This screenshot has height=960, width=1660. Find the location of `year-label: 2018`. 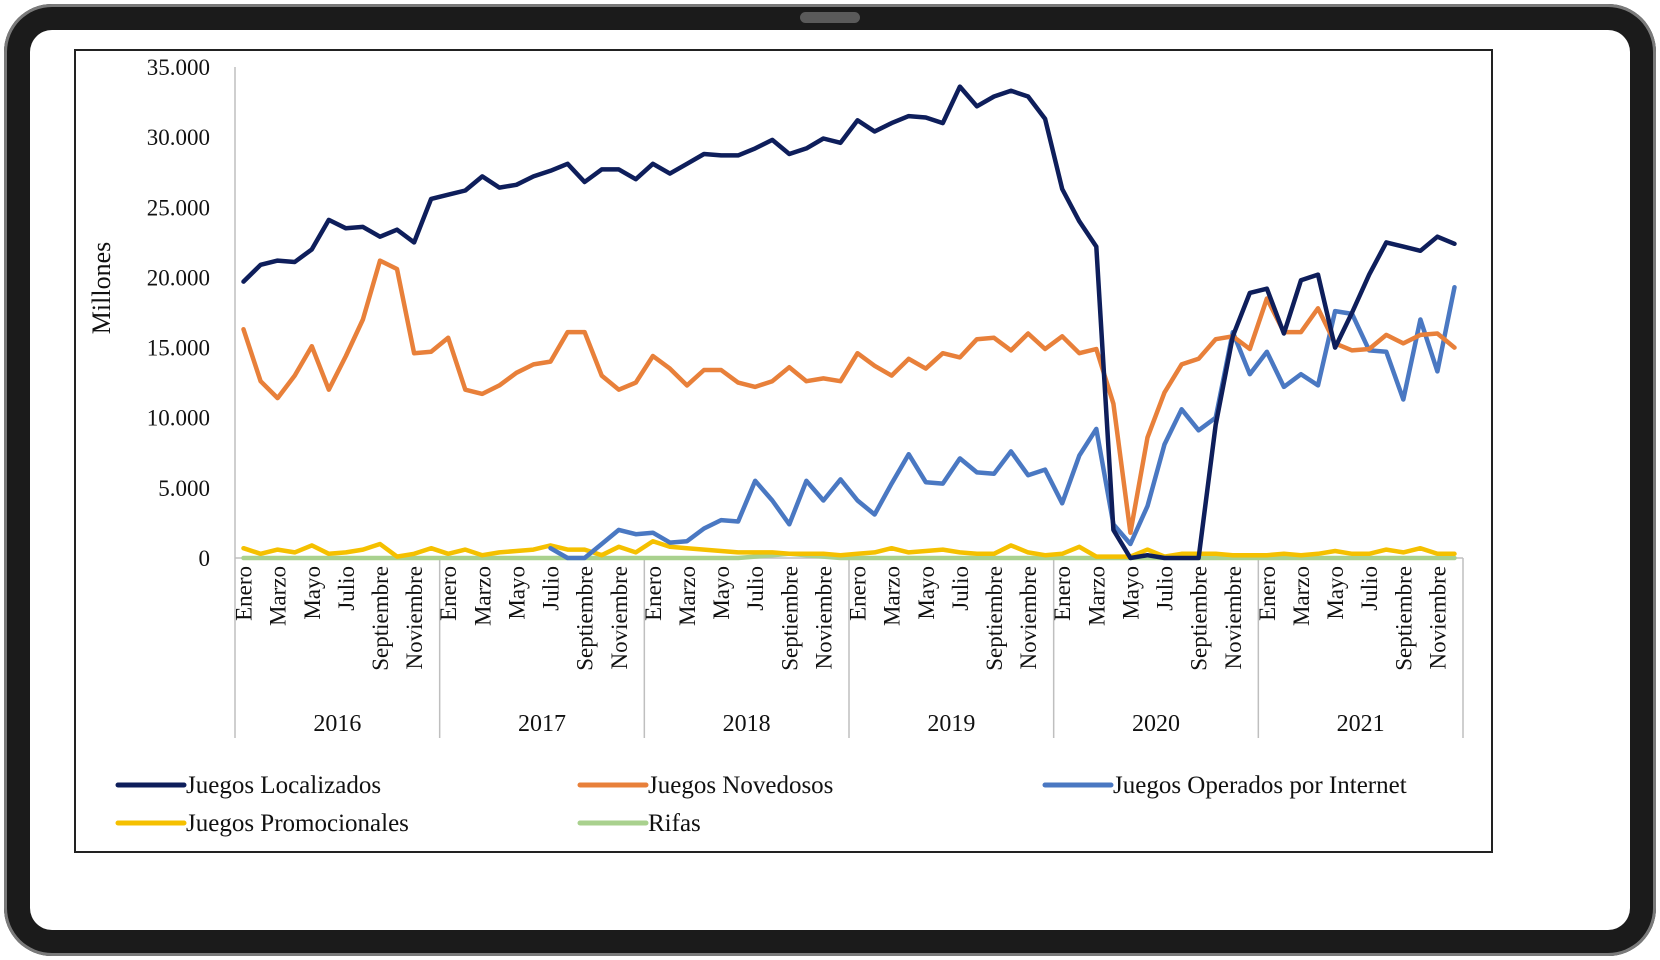

year-label: 2018 is located at coordinates (747, 724).